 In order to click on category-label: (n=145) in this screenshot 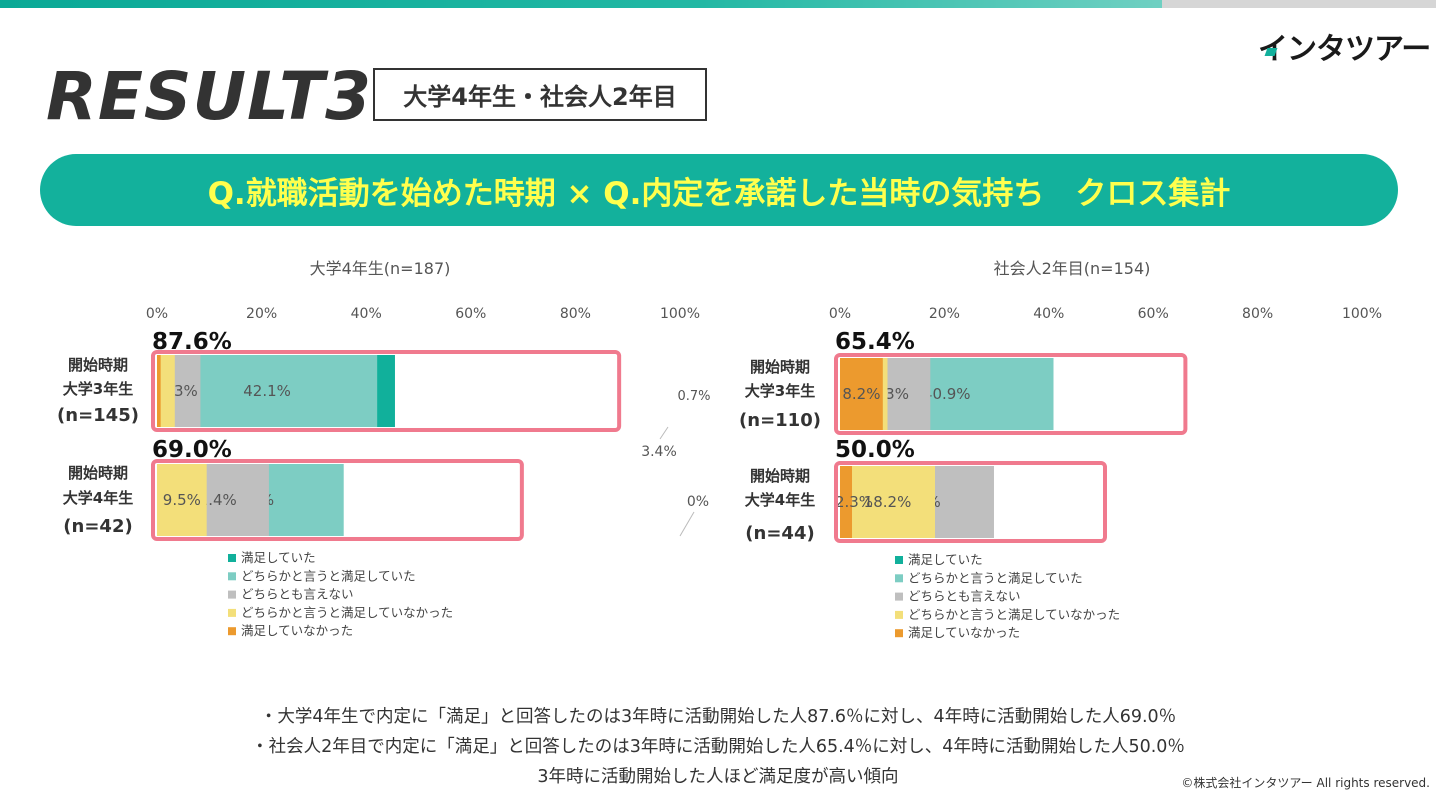, I will do `click(98, 415)`.